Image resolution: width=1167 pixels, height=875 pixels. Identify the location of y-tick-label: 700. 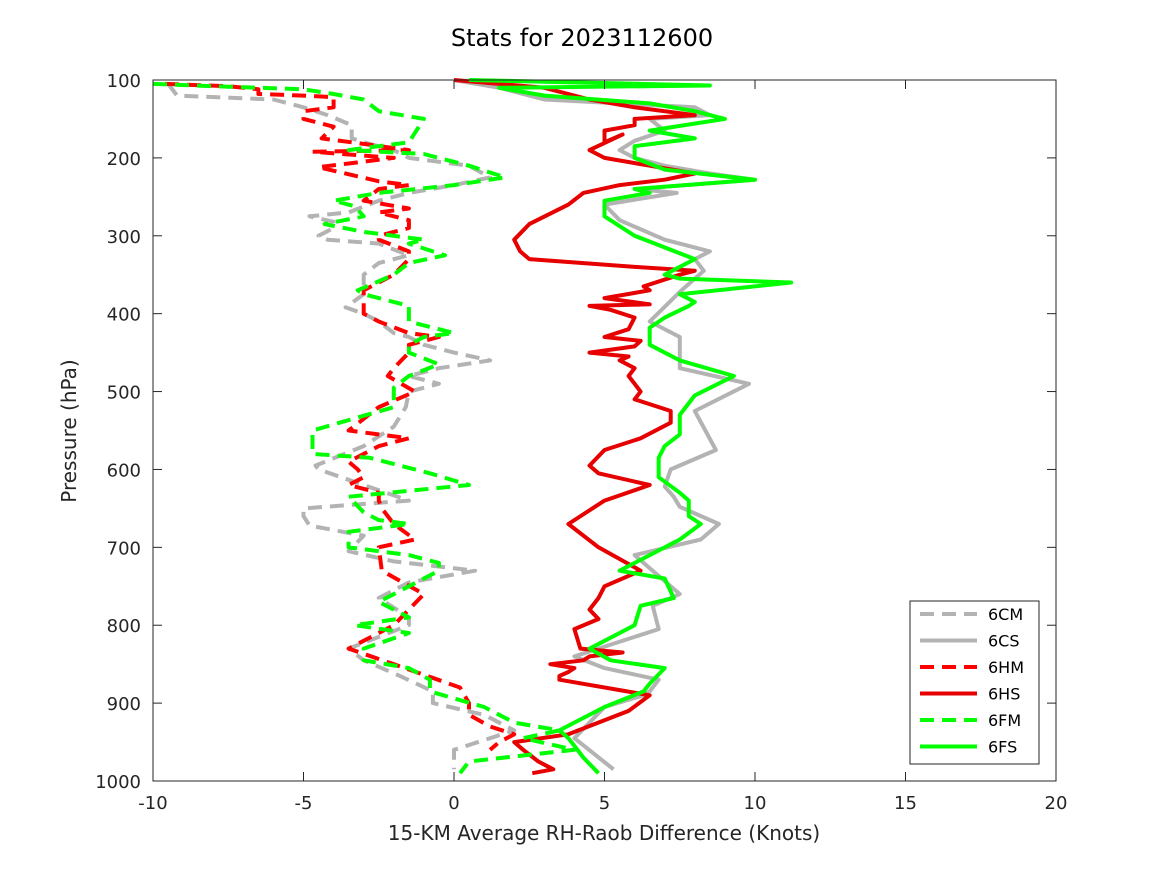
(124, 548).